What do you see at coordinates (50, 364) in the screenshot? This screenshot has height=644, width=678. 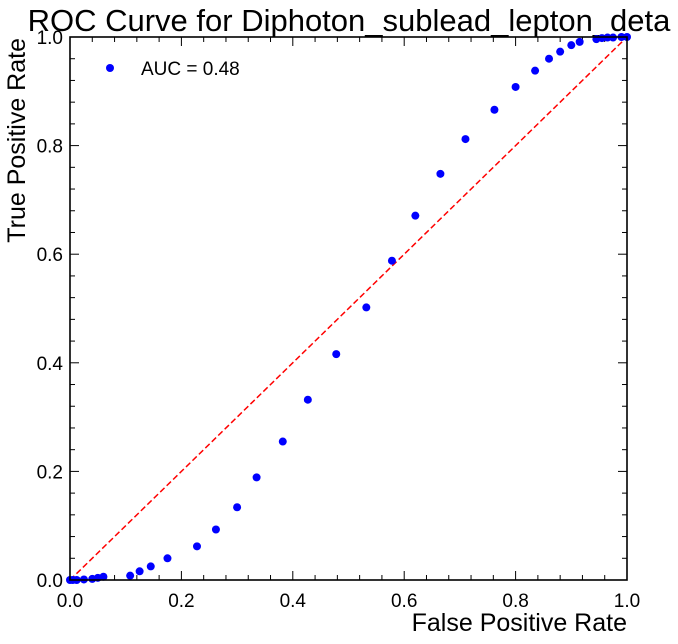 I see `y-tick-label: 0.4` at bounding box center [50, 364].